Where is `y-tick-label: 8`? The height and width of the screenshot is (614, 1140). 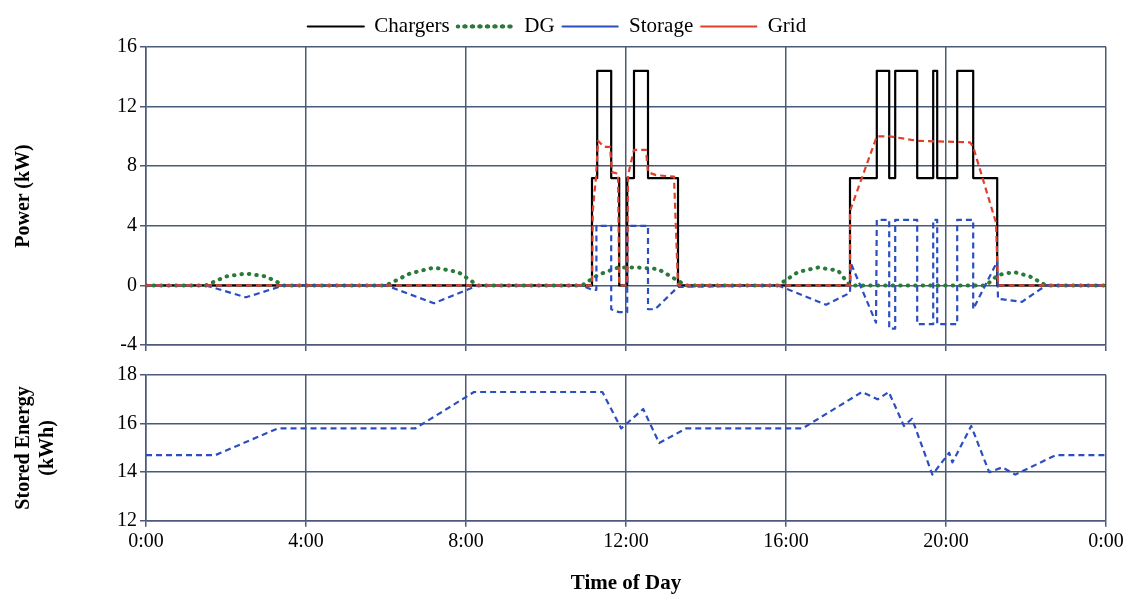 y-tick-label: 8 is located at coordinates (132, 164).